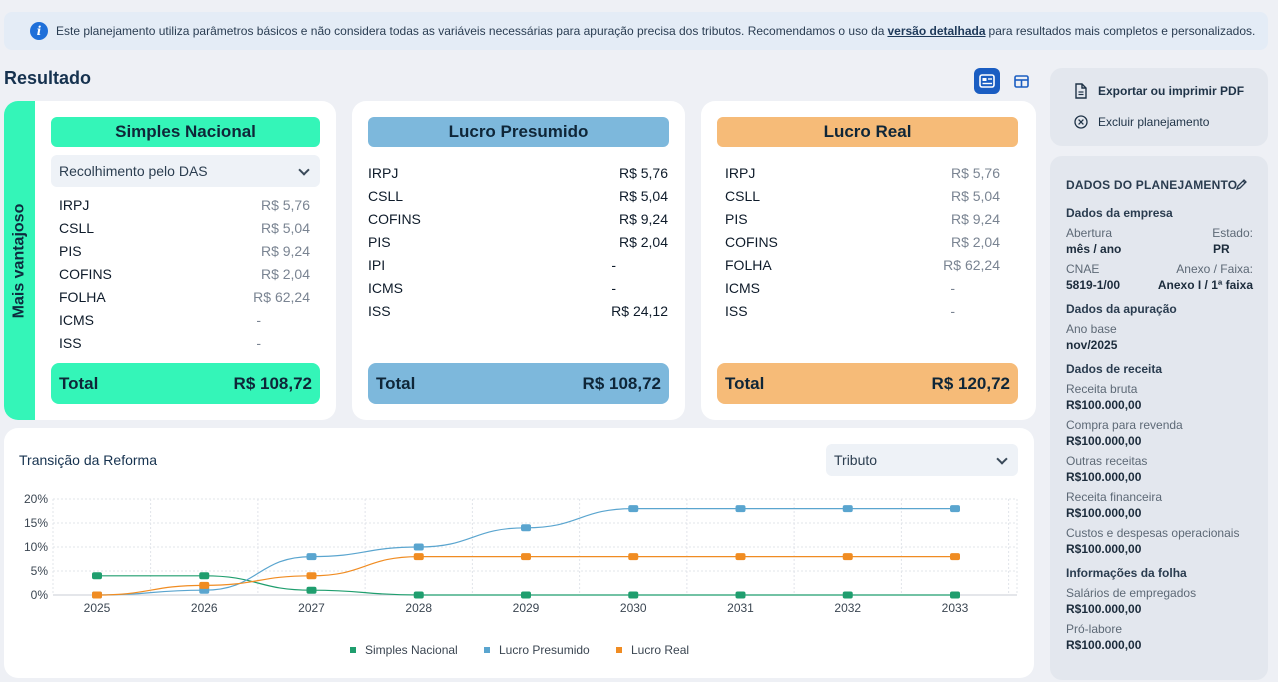  Describe the element at coordinates (1093, 285) in the screenshot. I see `cnae-value: 5819-1/00` at that location.